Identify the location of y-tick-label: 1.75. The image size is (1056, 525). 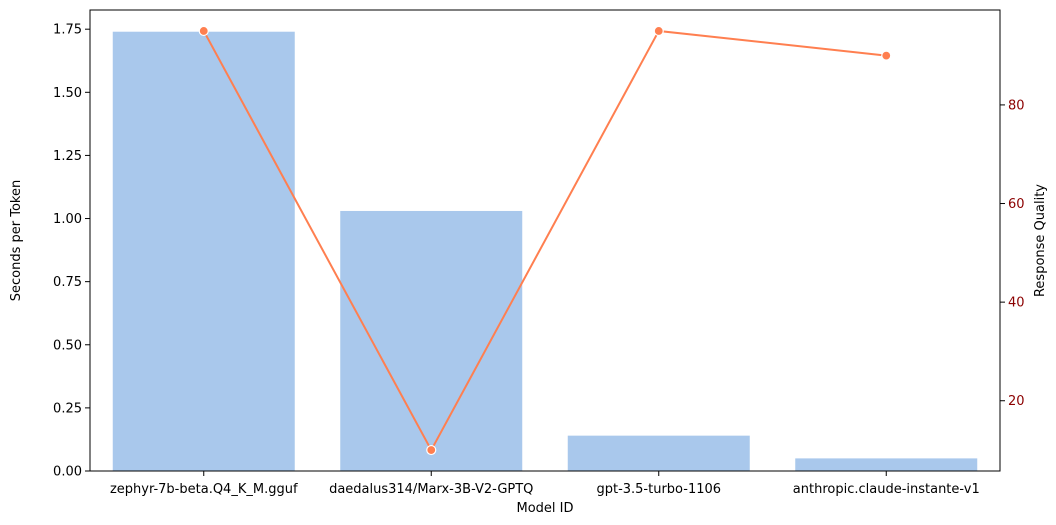
(67, 30).